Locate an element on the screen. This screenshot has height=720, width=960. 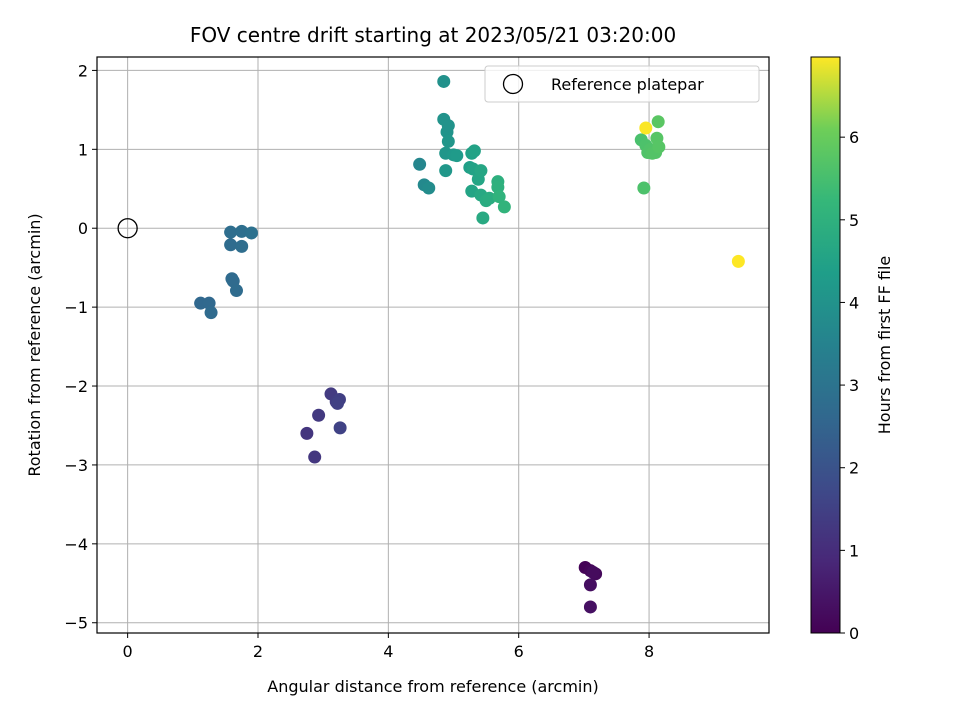
x-axis-label: Angular distance from reference (arcmin) is located at coordinates (432, 686).